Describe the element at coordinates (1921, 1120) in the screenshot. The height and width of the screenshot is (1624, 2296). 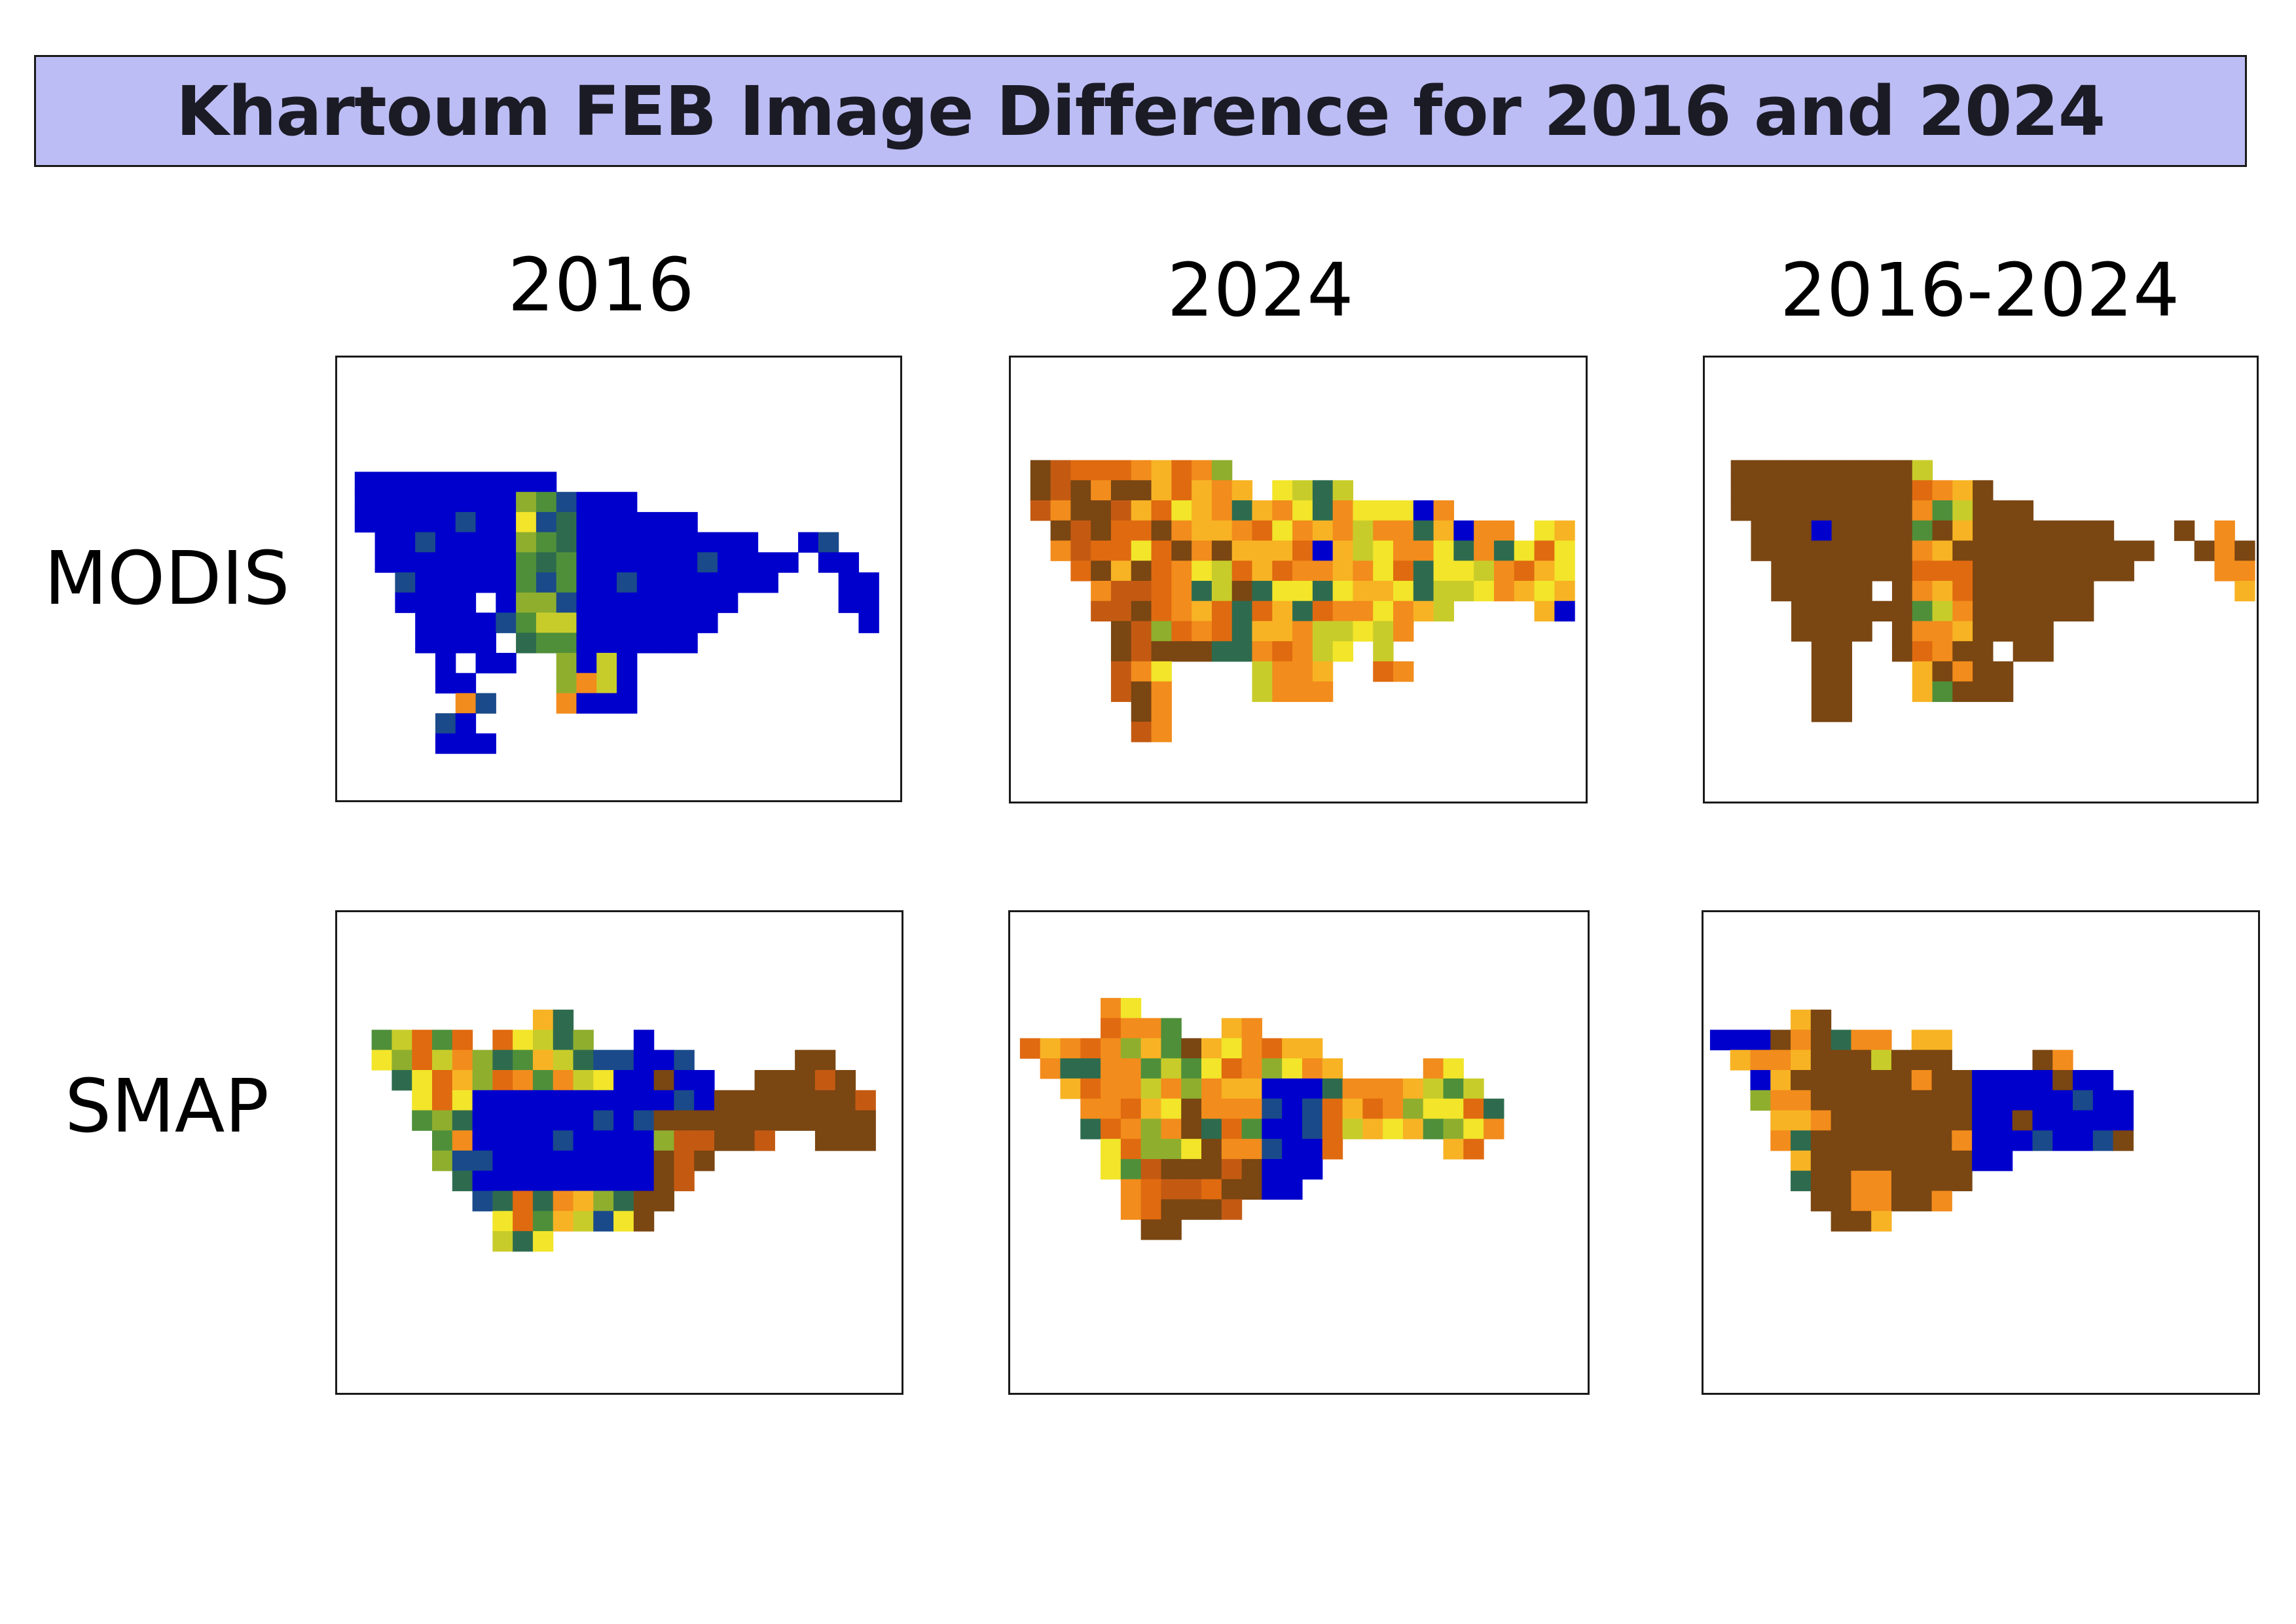
I see `map-image-smap-difference` at that location.